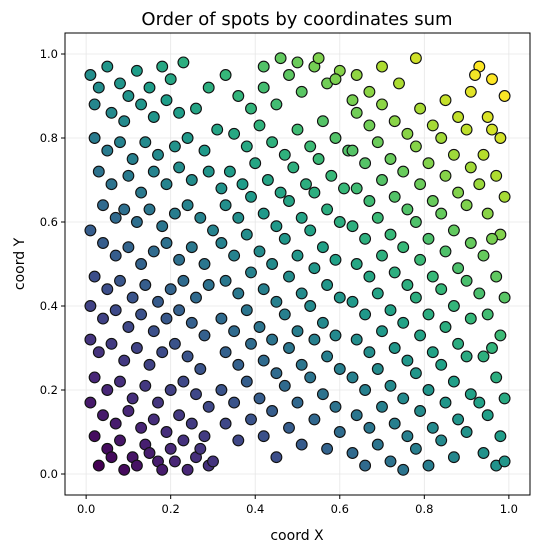  I want to click on x-axis-label: coord X, so click(297, 536).